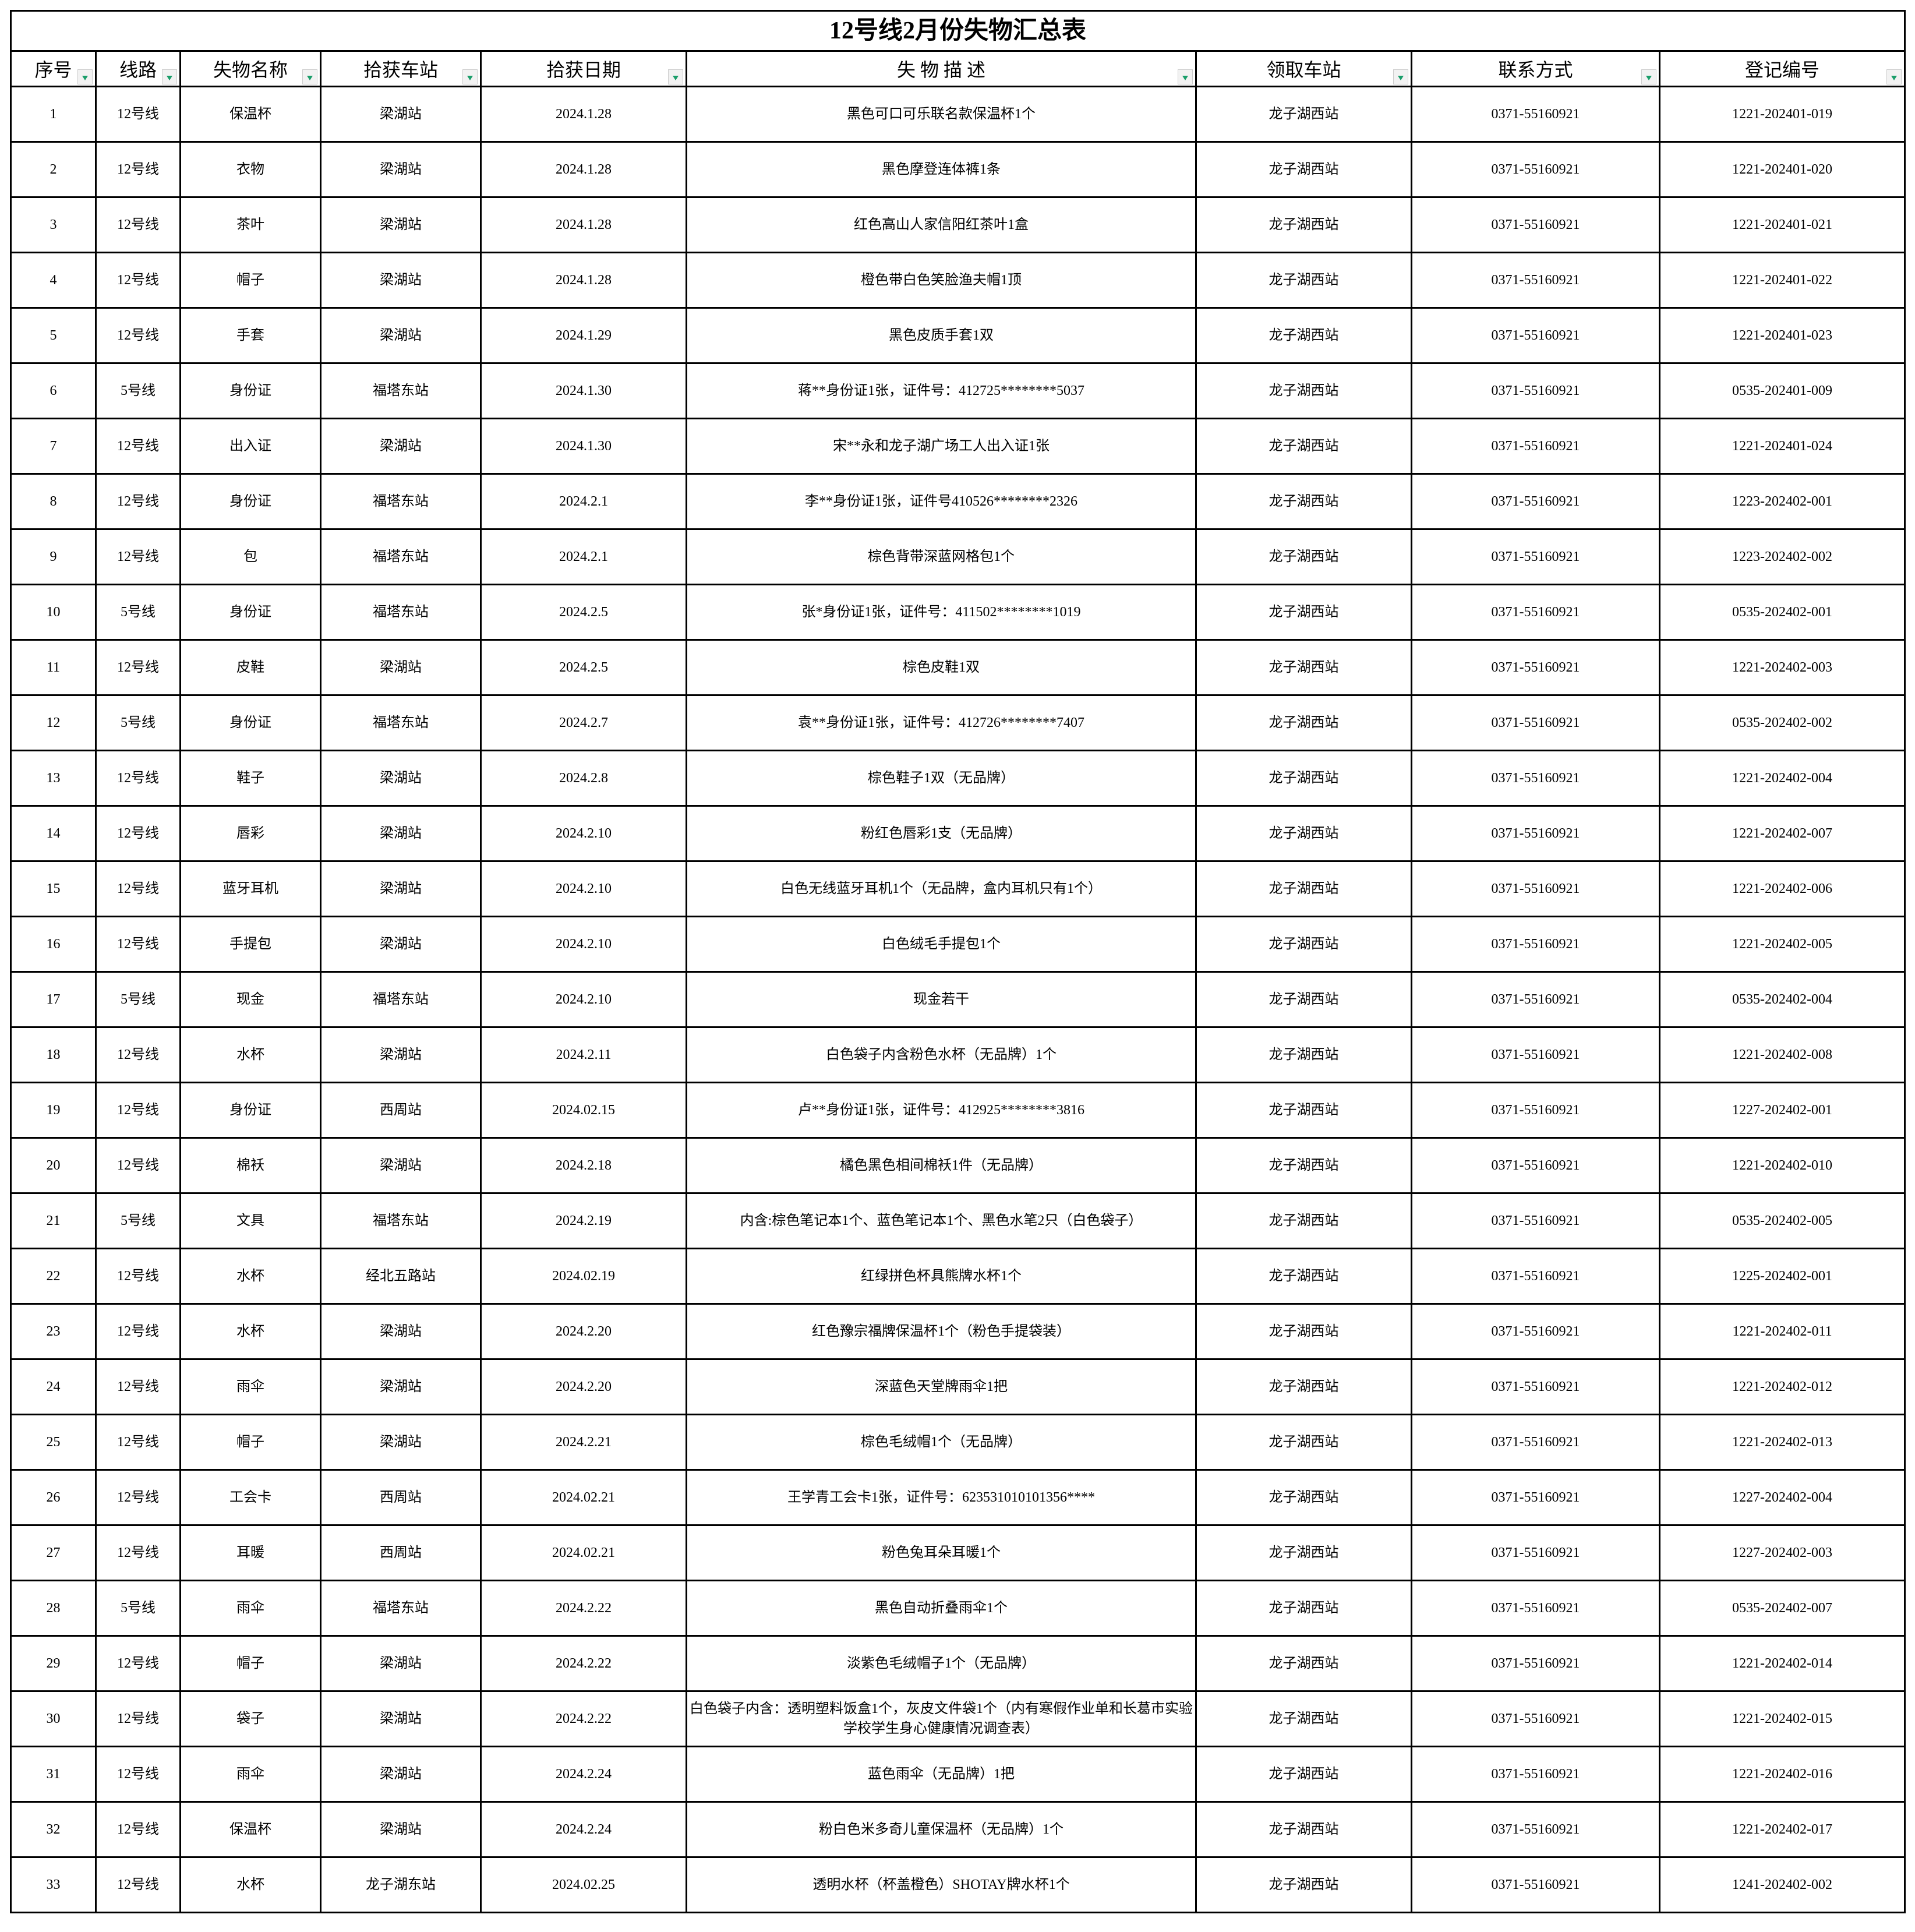  Describe the element at coordinates (250, 1497) in the screenshot. I see `cell-item-name: 工会卡` at that location.